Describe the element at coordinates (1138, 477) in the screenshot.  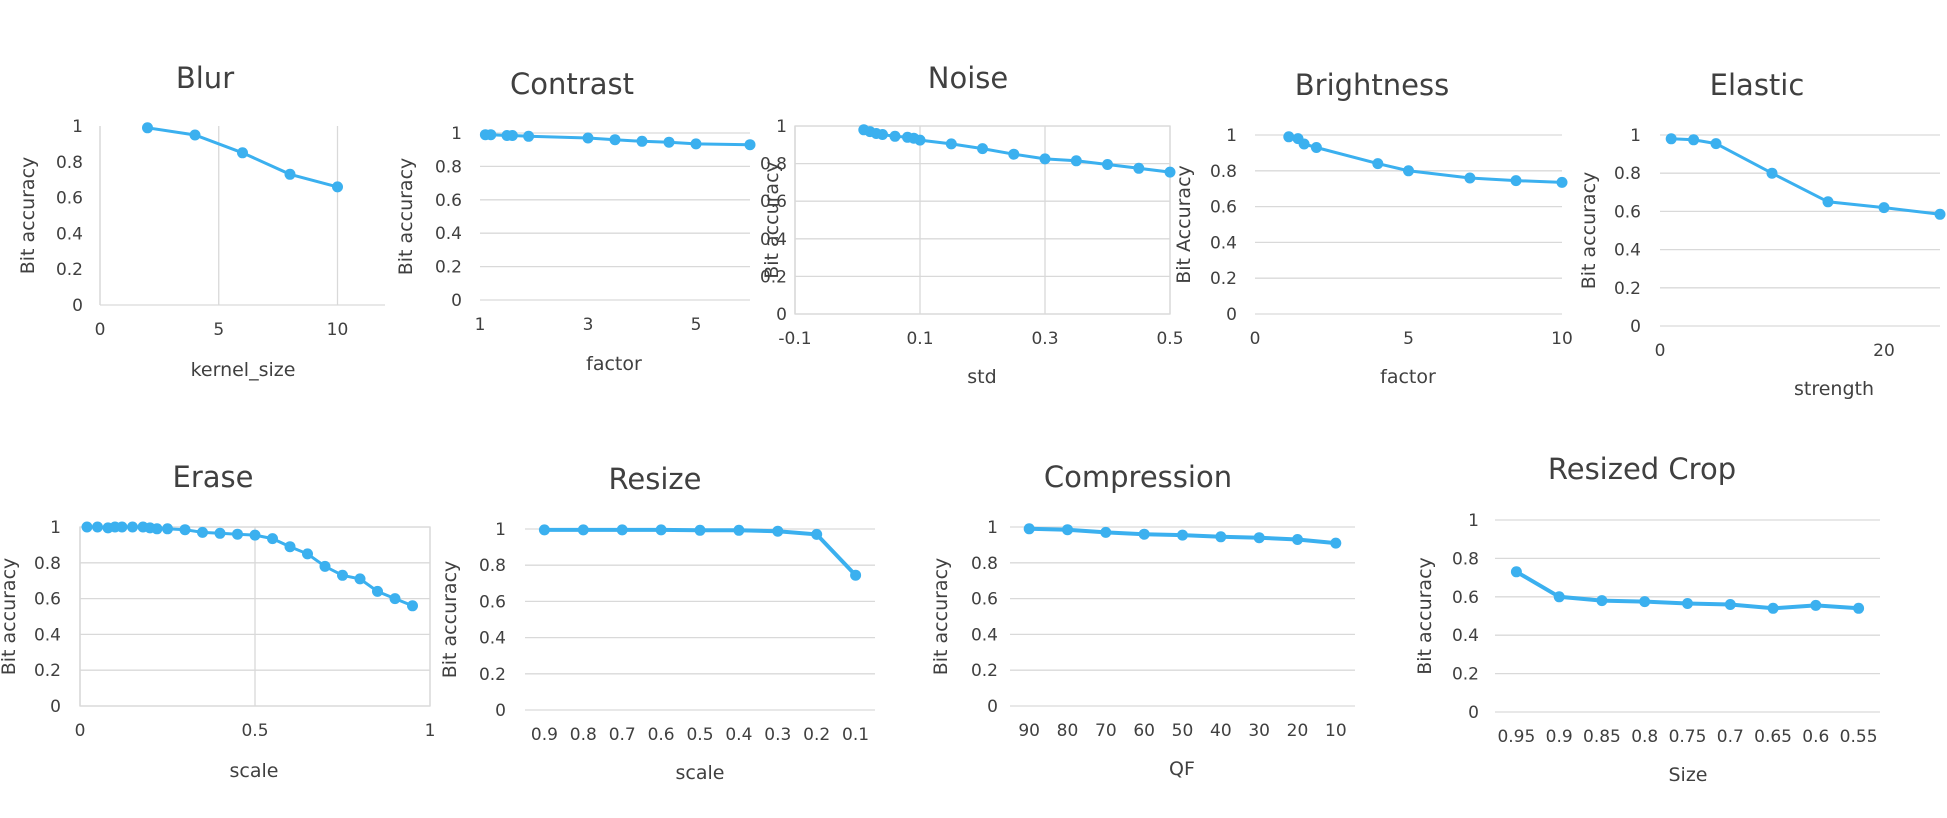
I see `chart-title: Compression` at that location.